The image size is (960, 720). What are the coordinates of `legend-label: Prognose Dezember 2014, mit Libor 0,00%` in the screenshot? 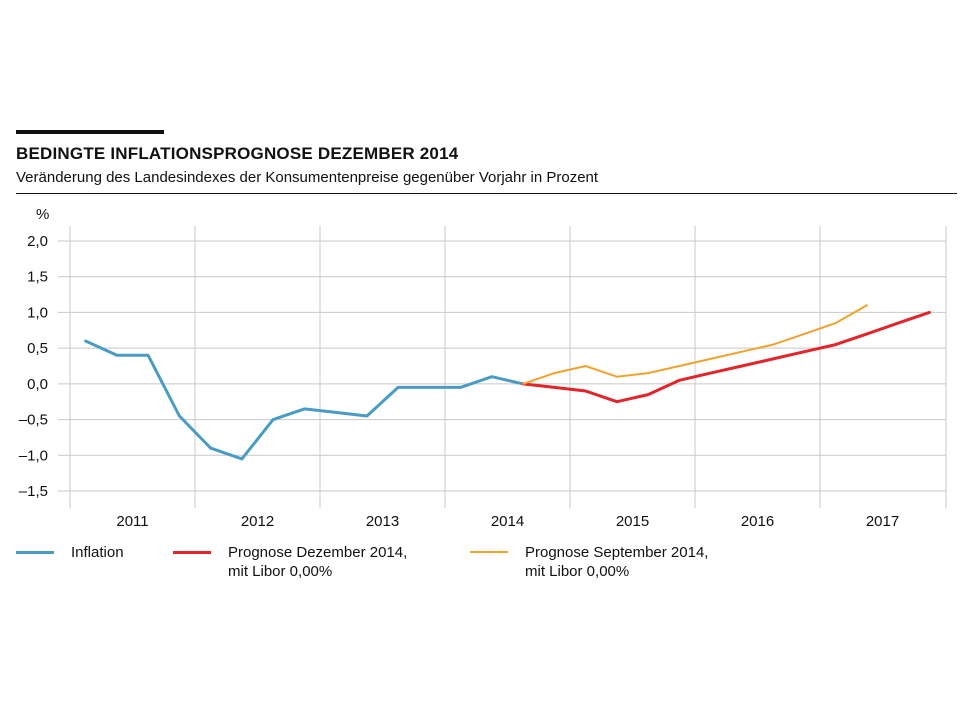 It's located at (317, 562).